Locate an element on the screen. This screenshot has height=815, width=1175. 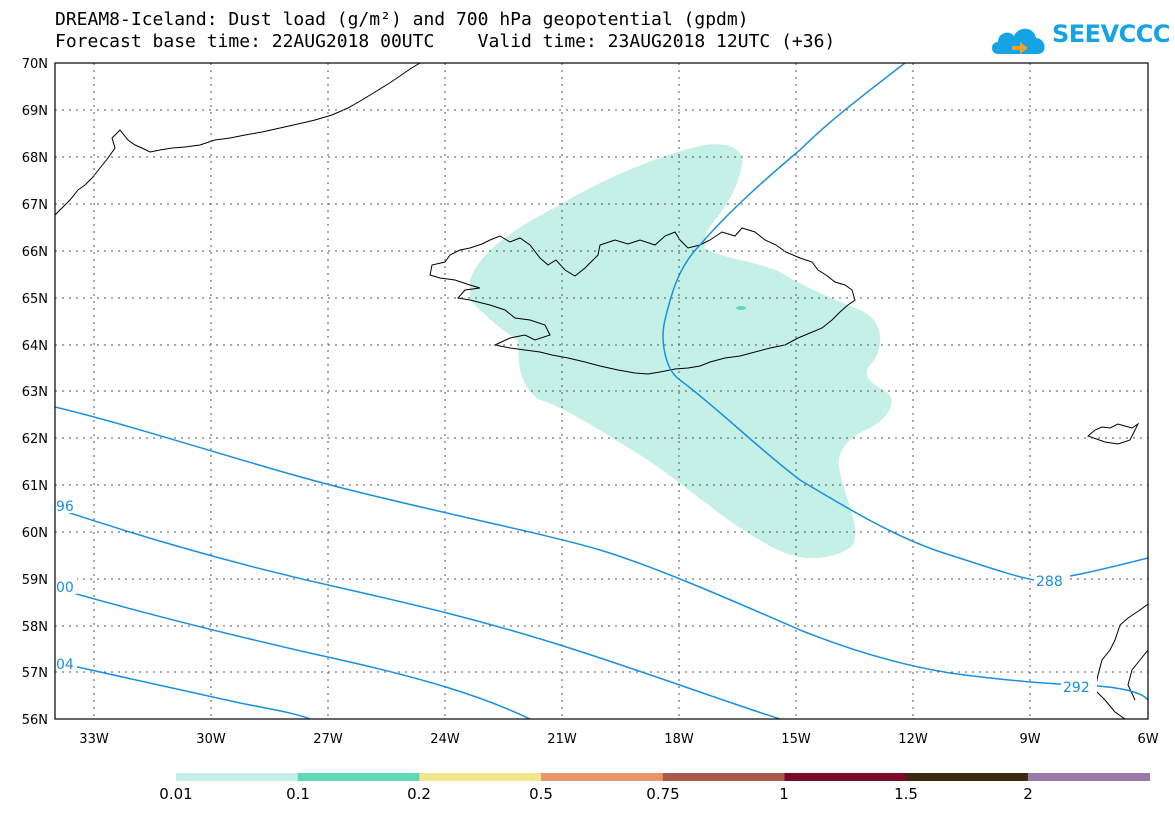
lat-label: 60N is located at coordinates (35, 533).